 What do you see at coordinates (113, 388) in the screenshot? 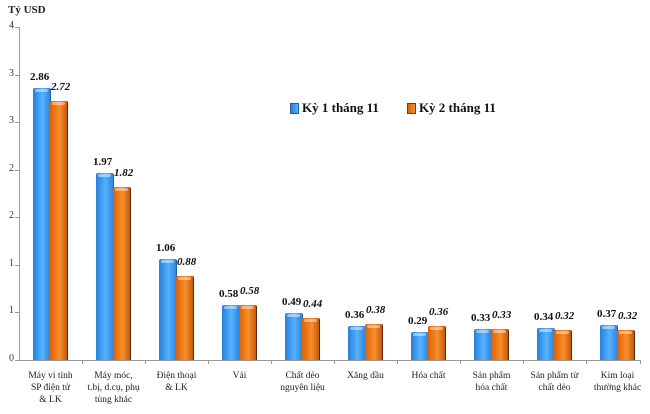
I see `category-label: Máy móc, t.bị, d.cụ, phụ tùng khác` at bounding box center [113, 388].